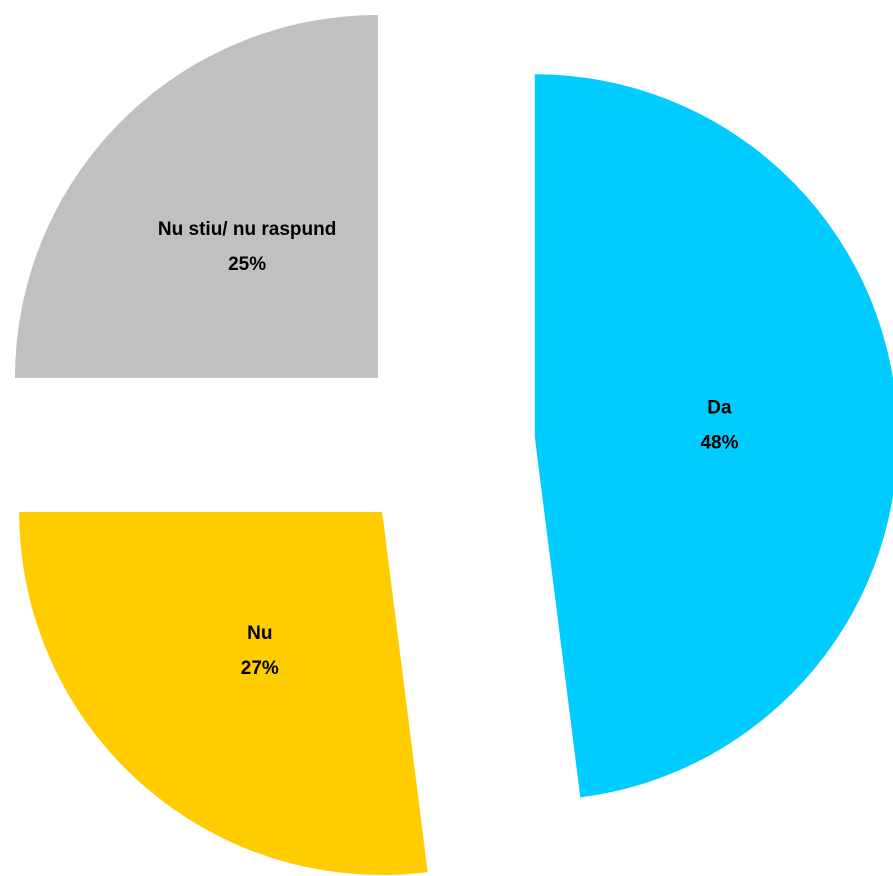  Describe the element at coordinates (259, 633) in the screenshot. I see `slice-label: Nu` at that location.